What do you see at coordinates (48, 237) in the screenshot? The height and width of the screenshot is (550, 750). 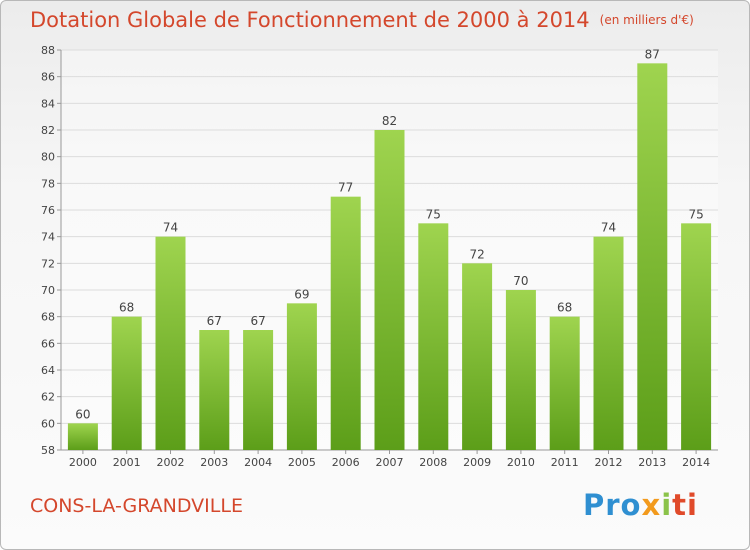 I see `y-tick-label: 74` at bounding box center [48, 237].